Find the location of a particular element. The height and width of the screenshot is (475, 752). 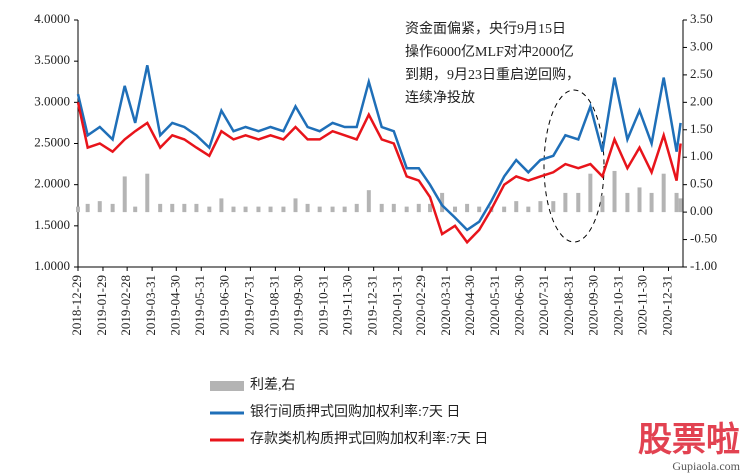

x-tick-label: 2020-02-29 is located at coordinates (420, 305).